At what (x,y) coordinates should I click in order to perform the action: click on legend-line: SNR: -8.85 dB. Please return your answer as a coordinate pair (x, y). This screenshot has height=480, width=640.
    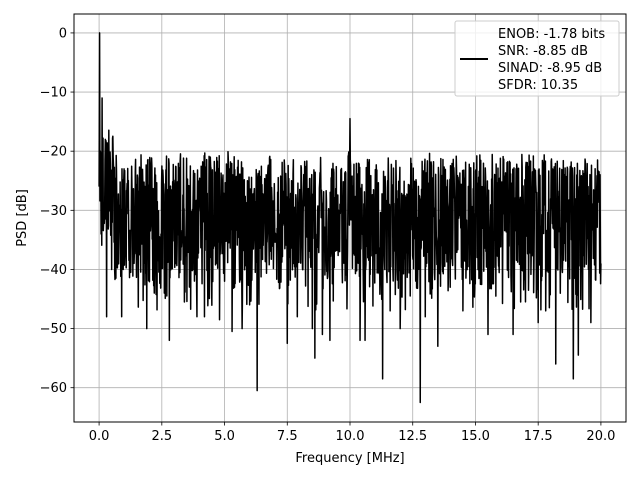
    Looking at the image, I should click on (543, 51).